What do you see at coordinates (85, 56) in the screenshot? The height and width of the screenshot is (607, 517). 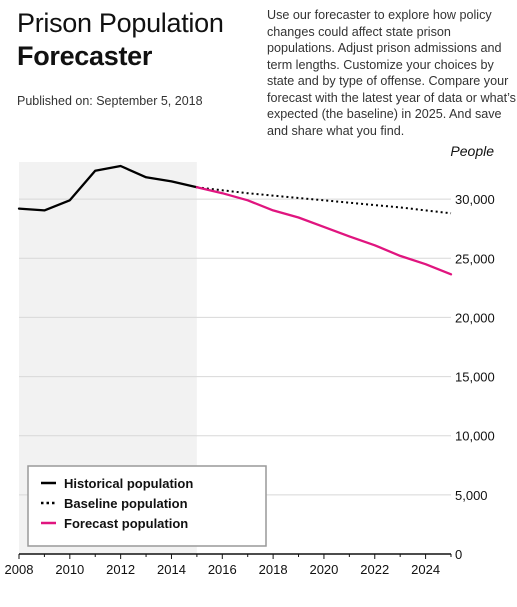 I see `title-line-2: Forecaster` at bounding box center [85, 56].